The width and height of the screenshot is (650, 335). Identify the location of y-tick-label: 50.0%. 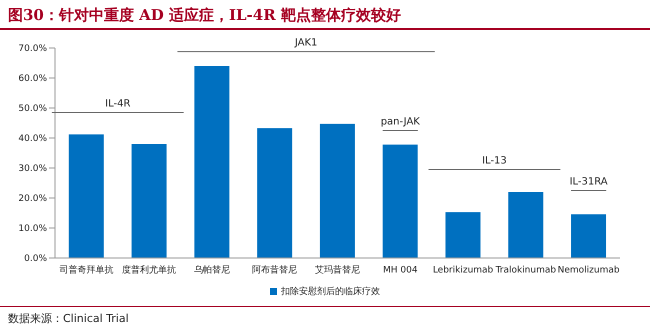
(33, 109).